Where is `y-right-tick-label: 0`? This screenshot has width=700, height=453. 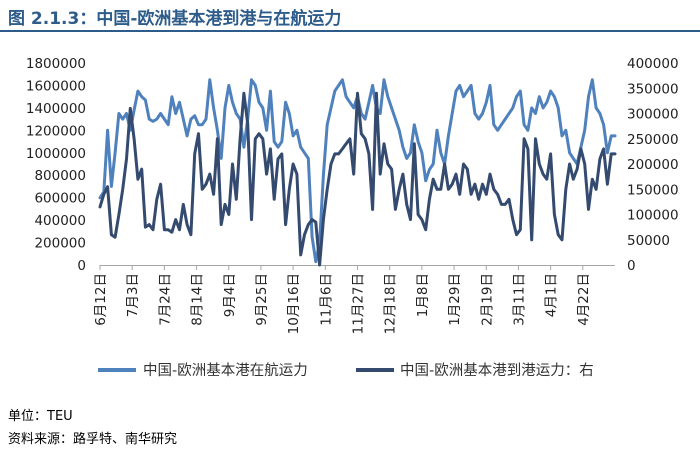
y-right-tick-label: 0 is located at coordinates (631, 266).